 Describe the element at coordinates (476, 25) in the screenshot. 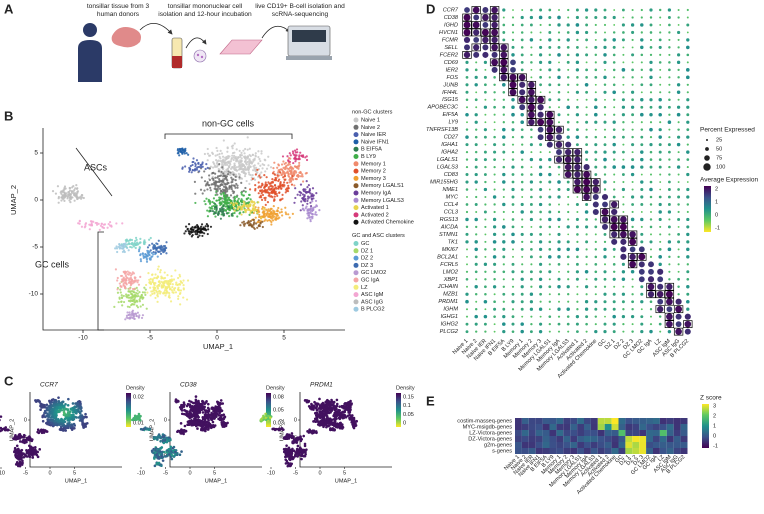

I see `highlight-box` at that location.